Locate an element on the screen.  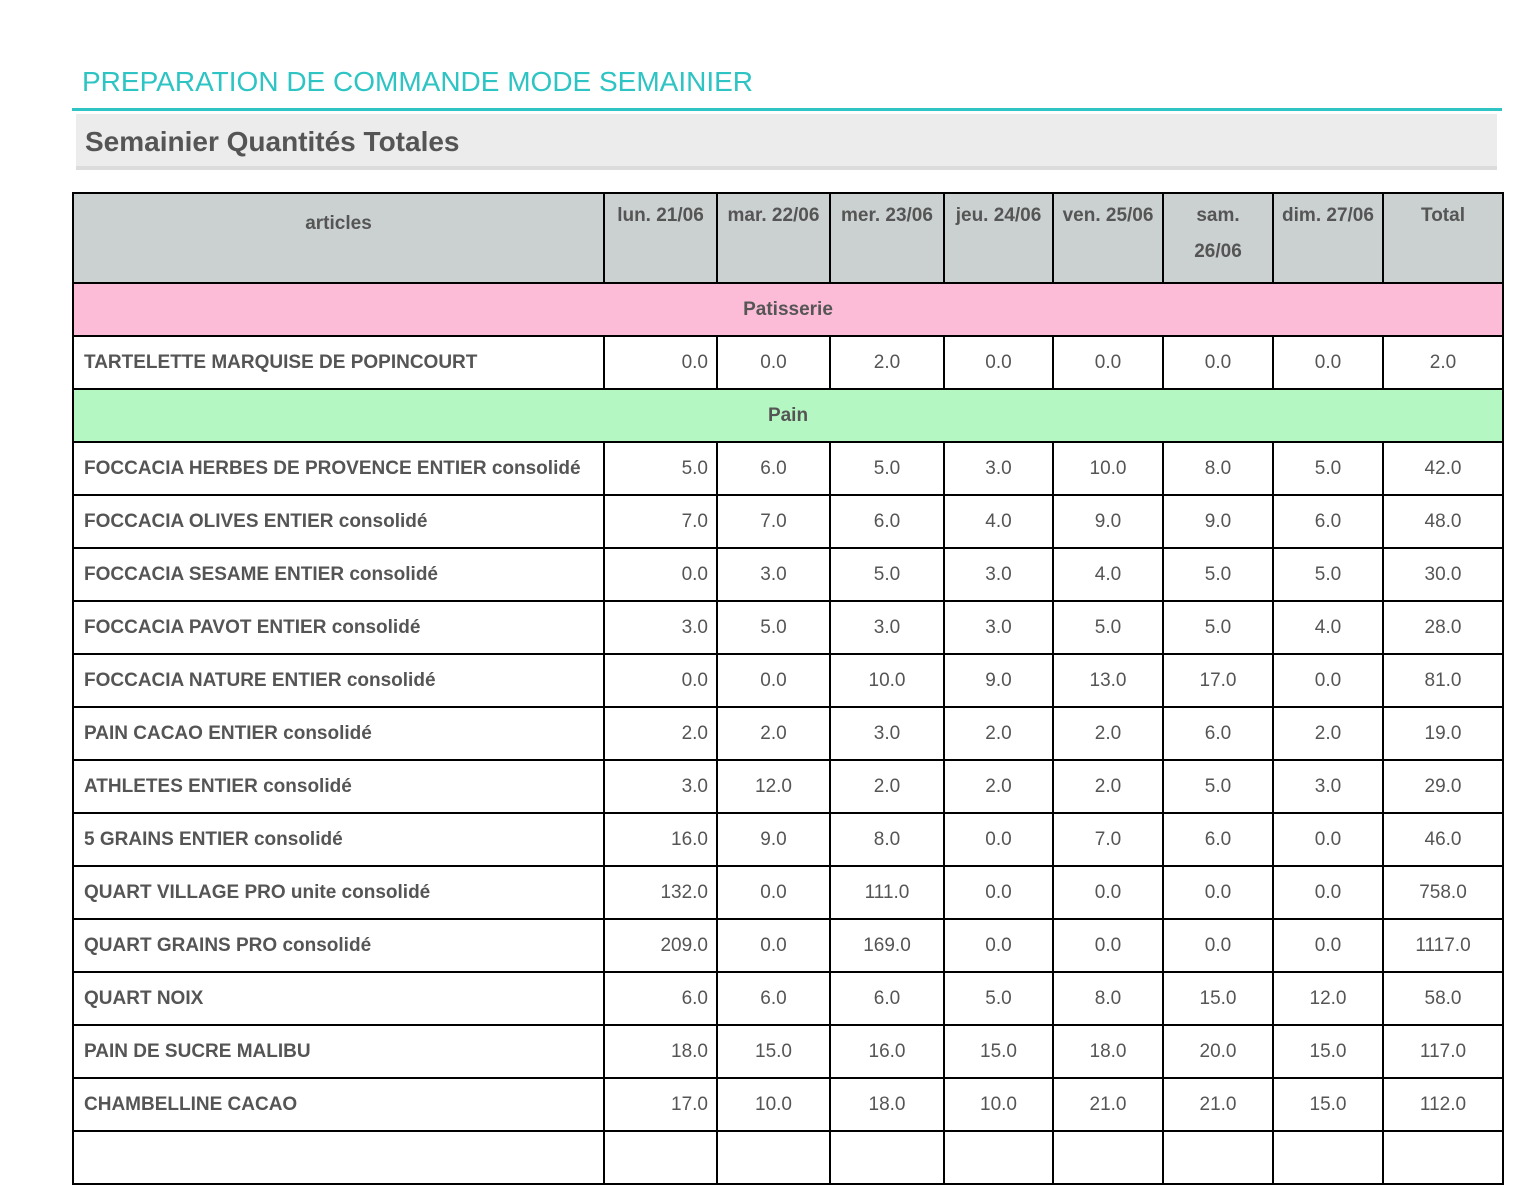
article-name: 5 GRAINS ENTIER consolidé is located at coordinates (338, 839).